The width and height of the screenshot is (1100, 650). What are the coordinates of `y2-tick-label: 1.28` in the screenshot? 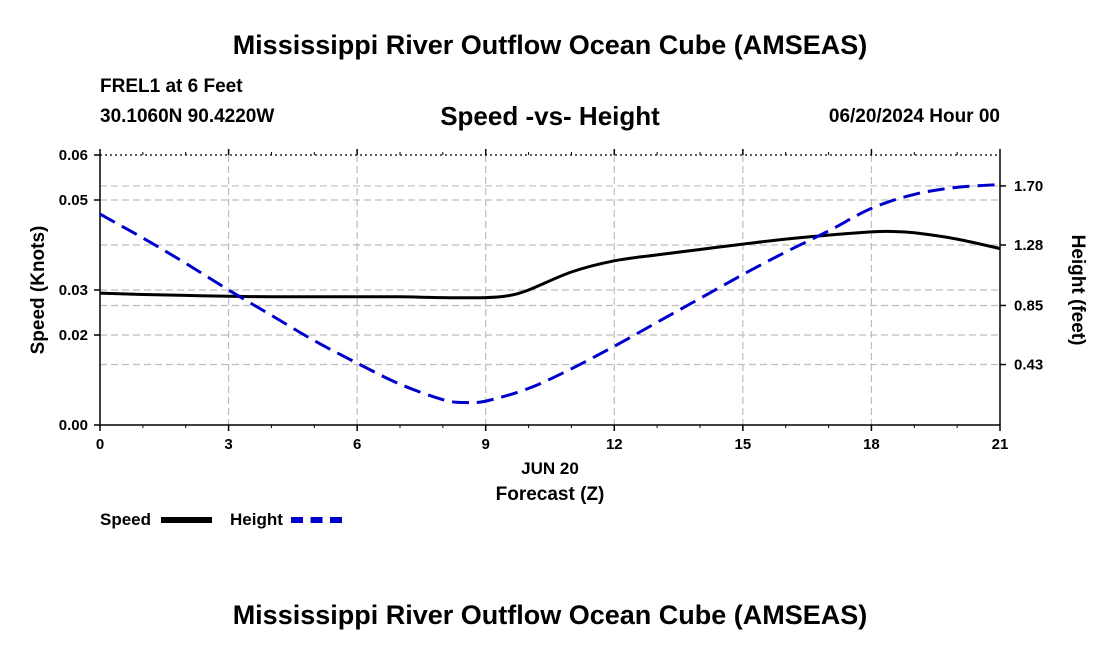 It's located at (1028, 245).